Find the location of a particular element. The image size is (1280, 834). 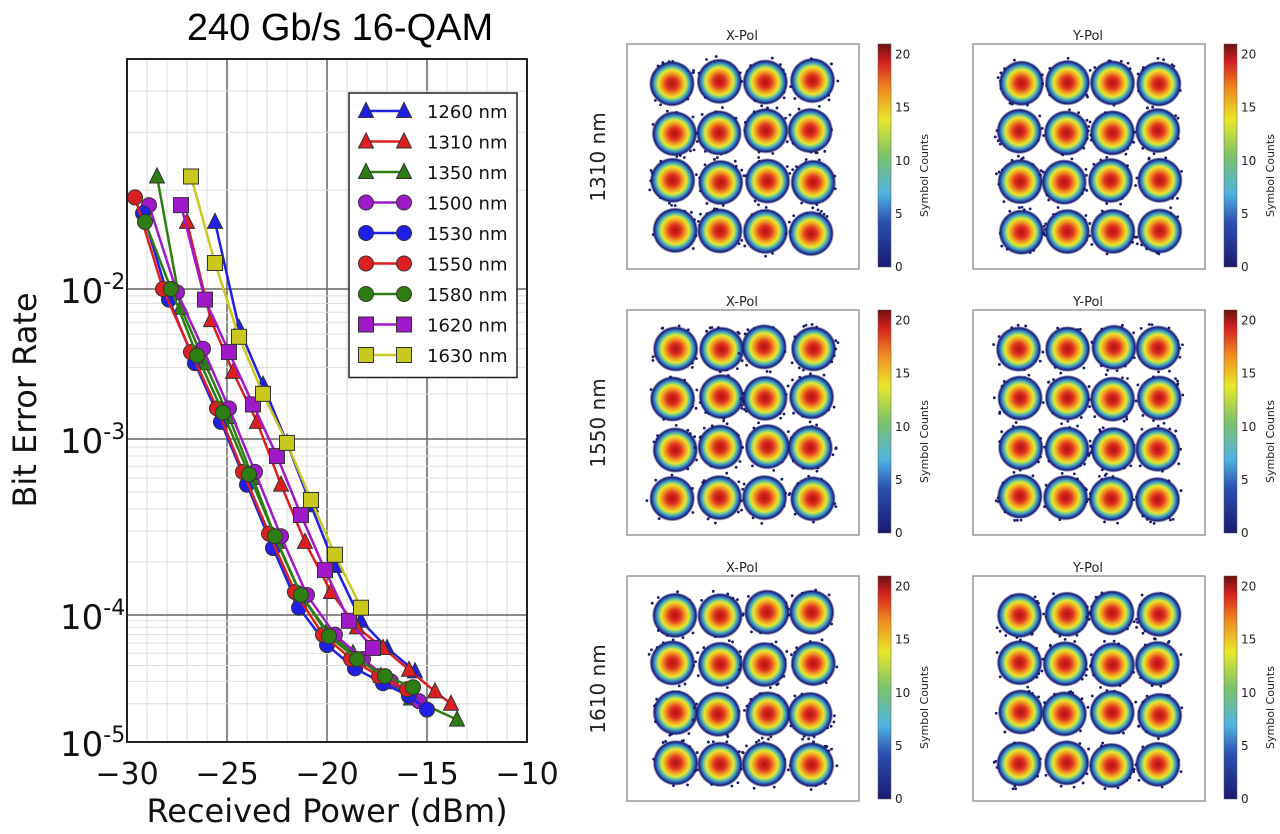

colorbar-tick-label: 10 is located at coordinates (1248, 427).